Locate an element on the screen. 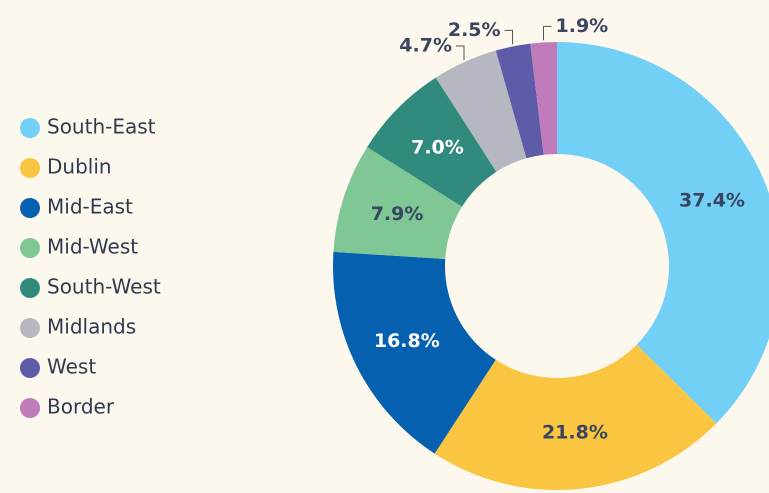  legend-label: Mid-West is located at coordinates (92, 247).